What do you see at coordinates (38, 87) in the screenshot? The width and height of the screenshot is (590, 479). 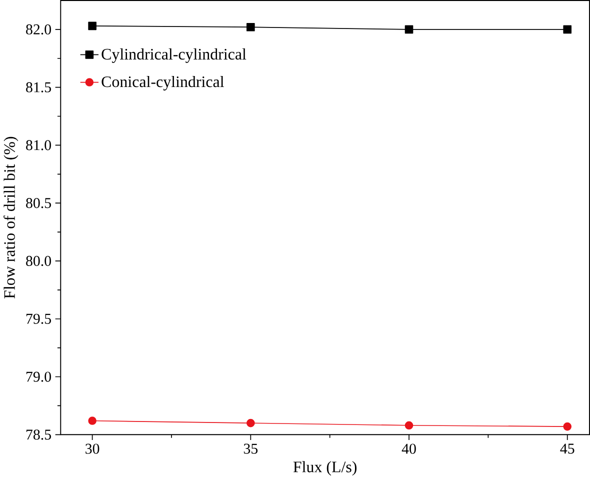 I see `y-tick-label: 81.5` at bounding box center [38, 87].